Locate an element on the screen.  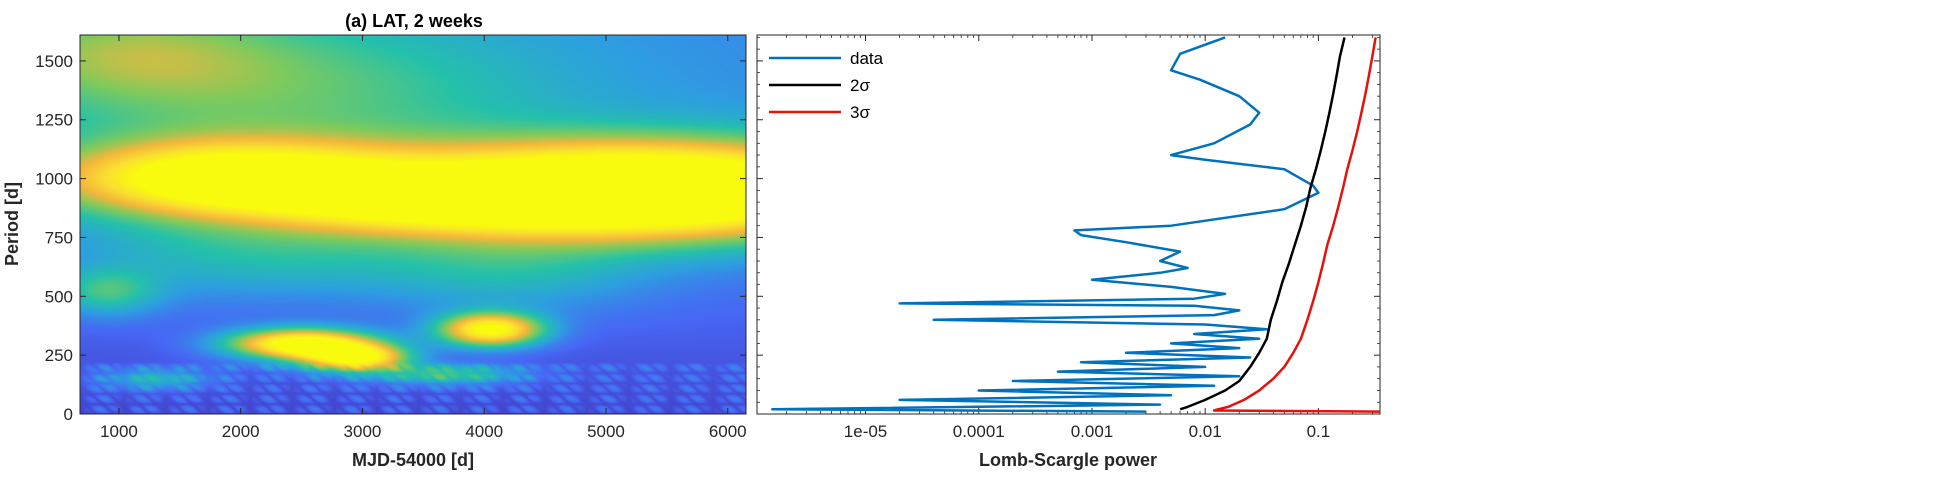
legend-label-2sigma: 2σ is located at coordinates (860, 85).